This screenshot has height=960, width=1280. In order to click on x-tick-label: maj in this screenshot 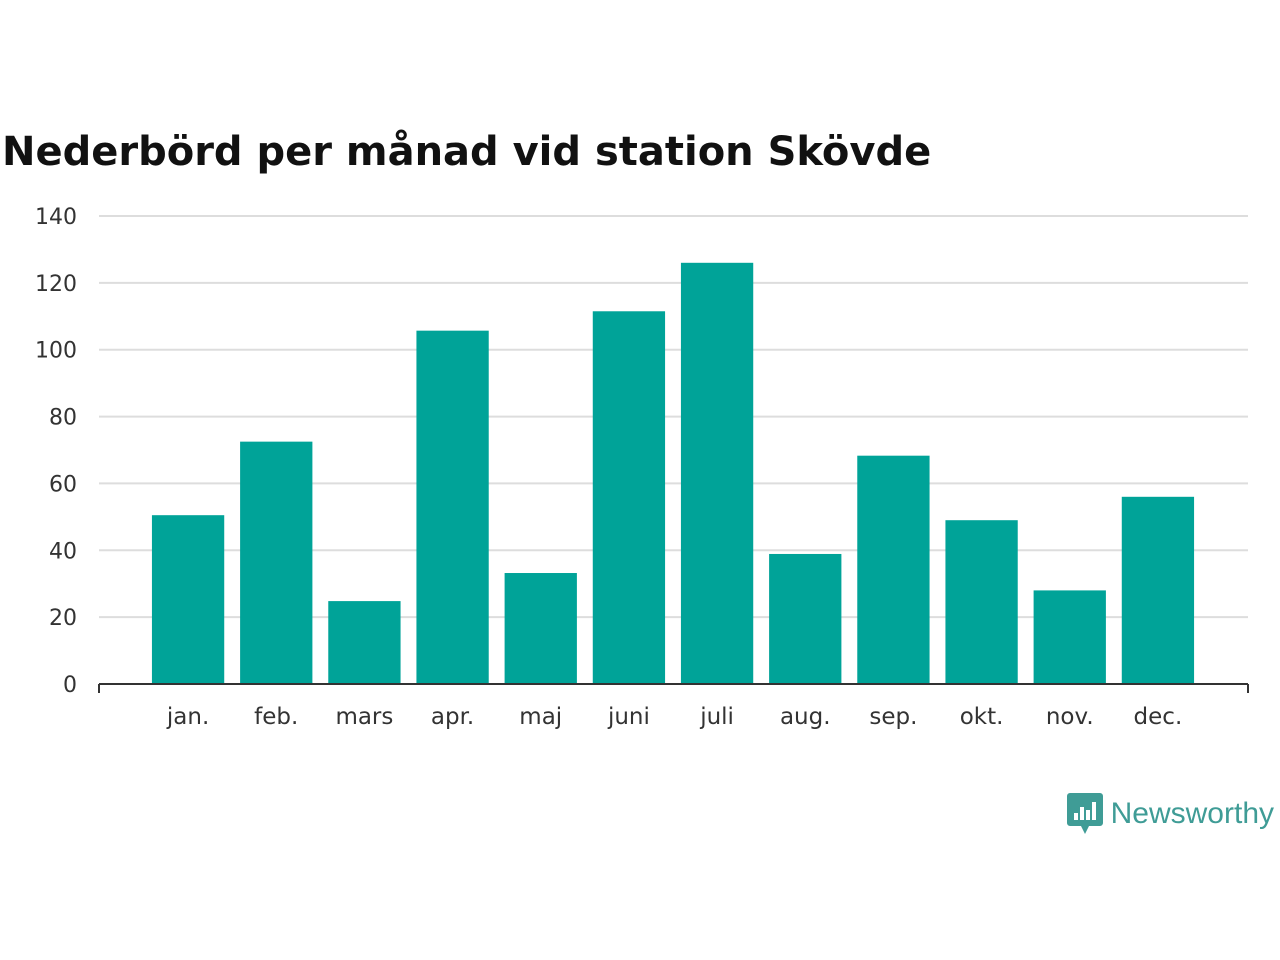, I will do `click(540, 717)`.